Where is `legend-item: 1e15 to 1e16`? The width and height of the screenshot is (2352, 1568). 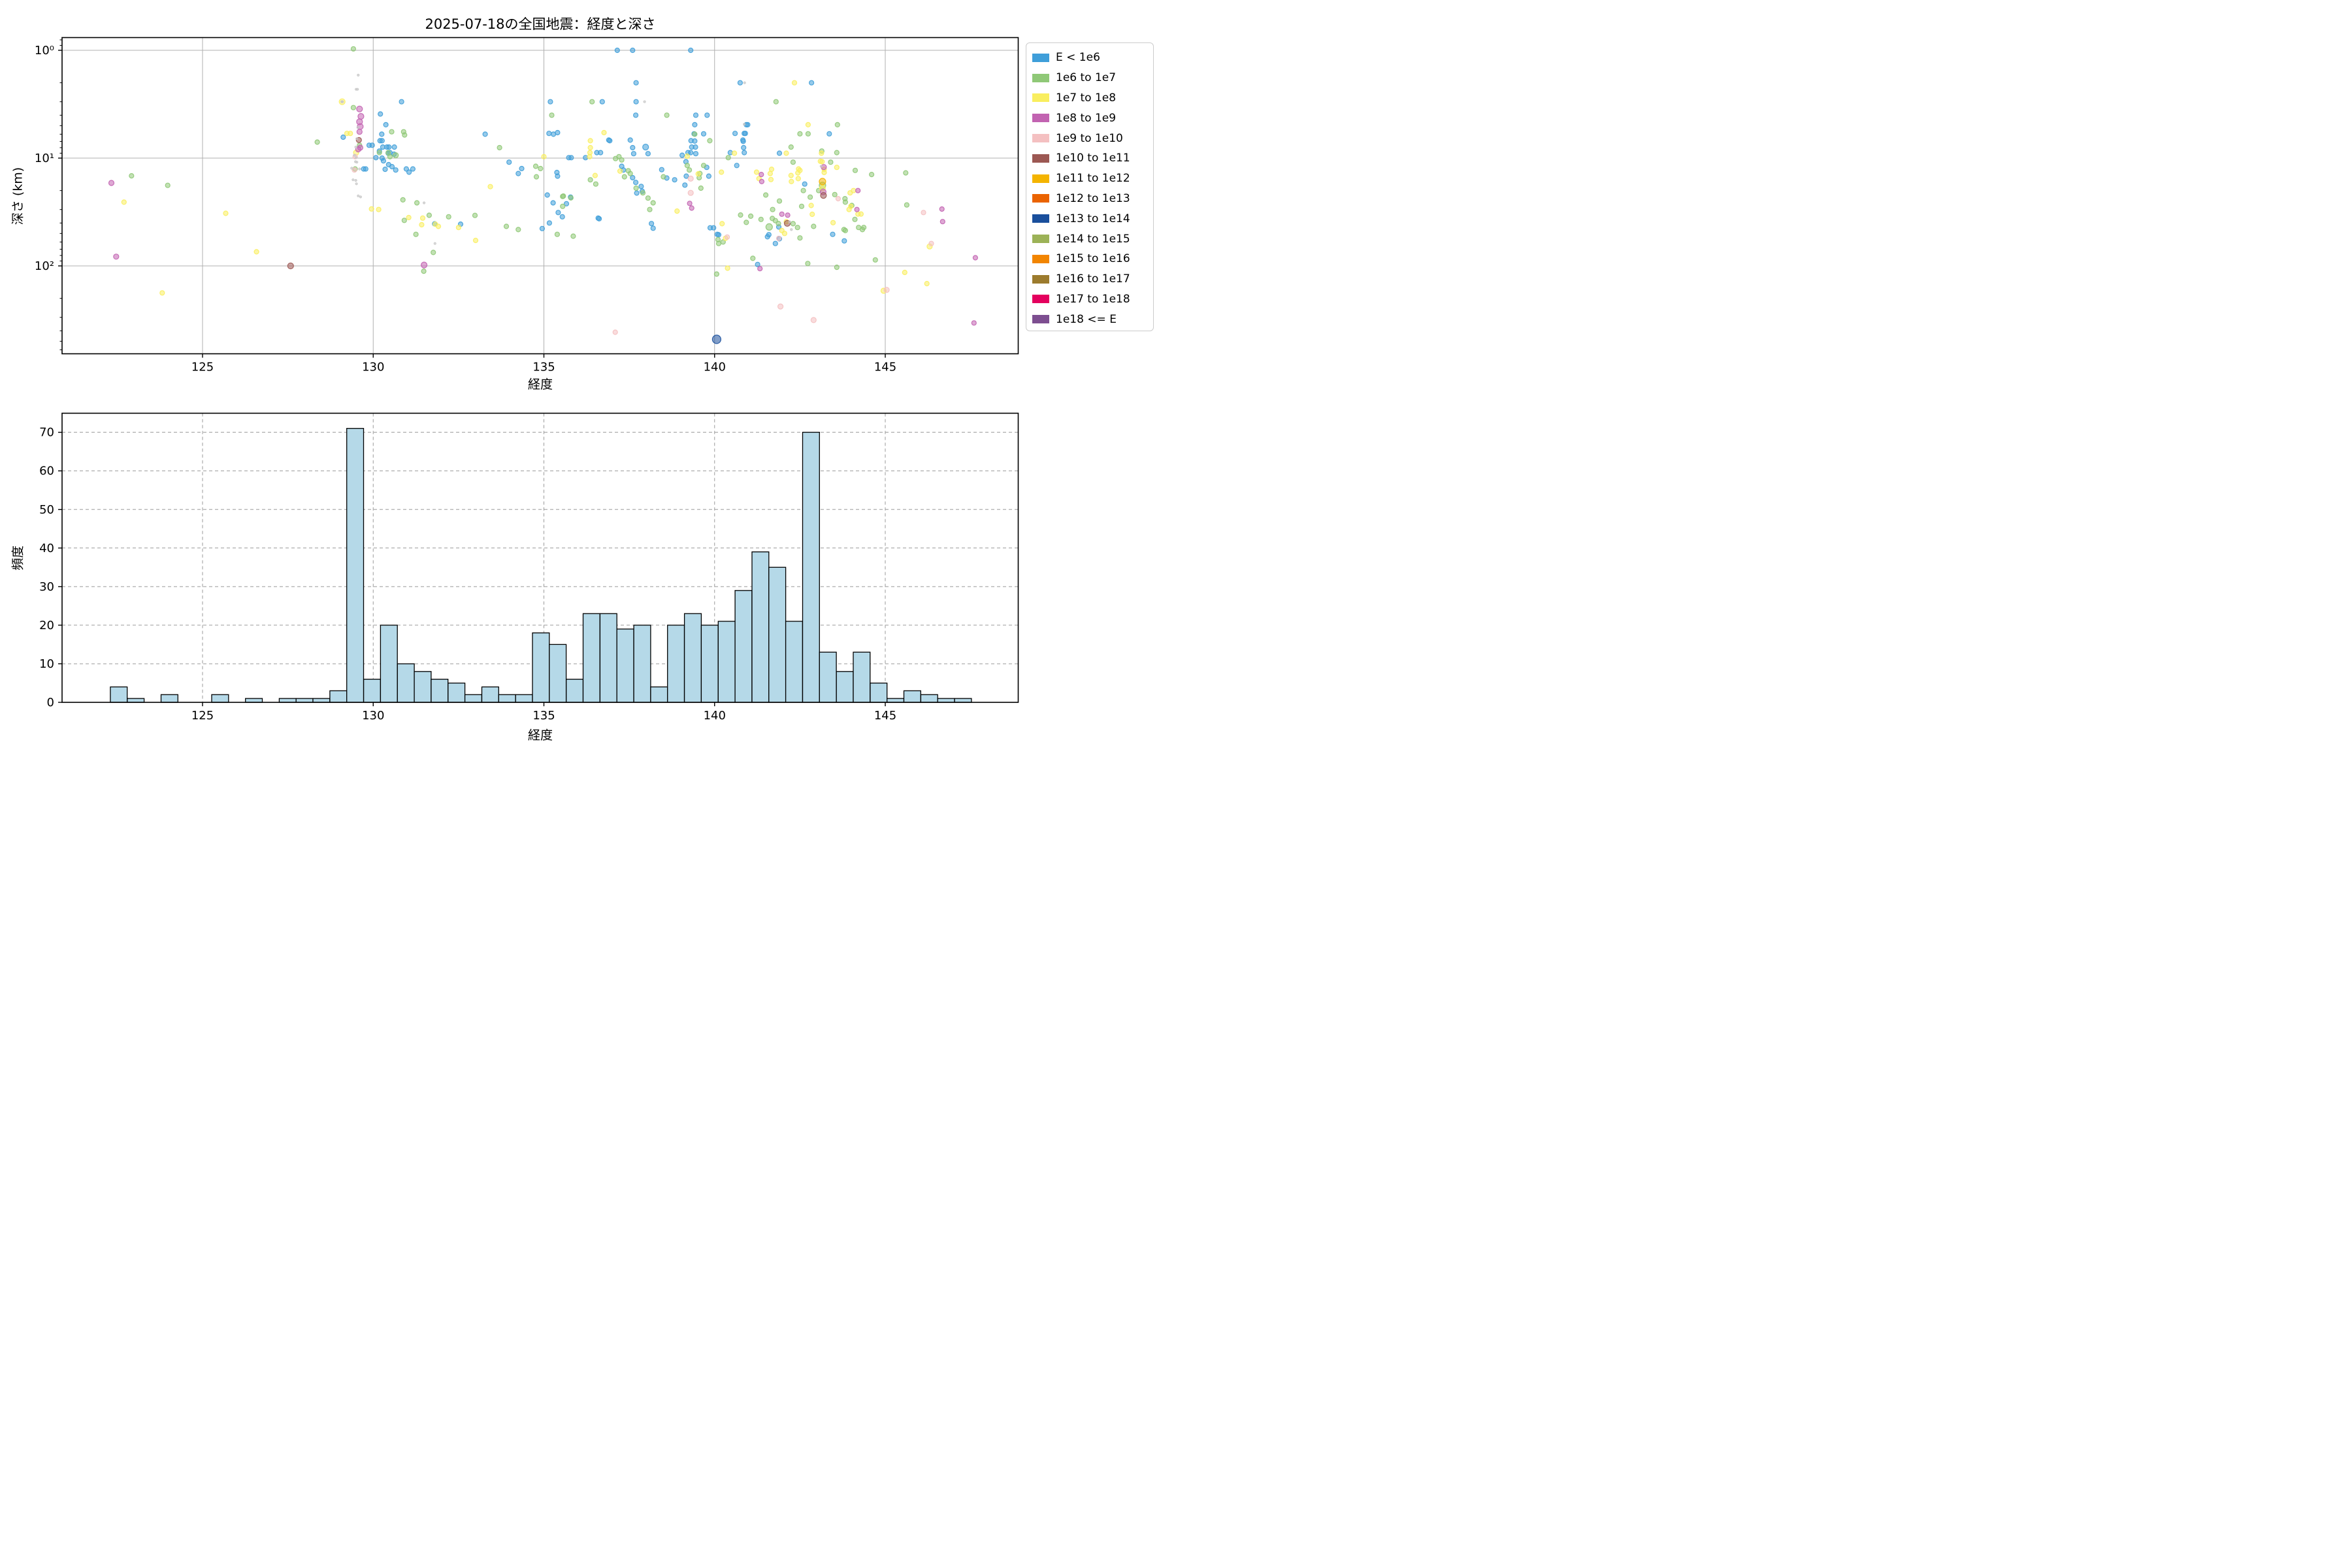
legend-item: 1e15 to 1e16 is located at coordinates (1092, 259).